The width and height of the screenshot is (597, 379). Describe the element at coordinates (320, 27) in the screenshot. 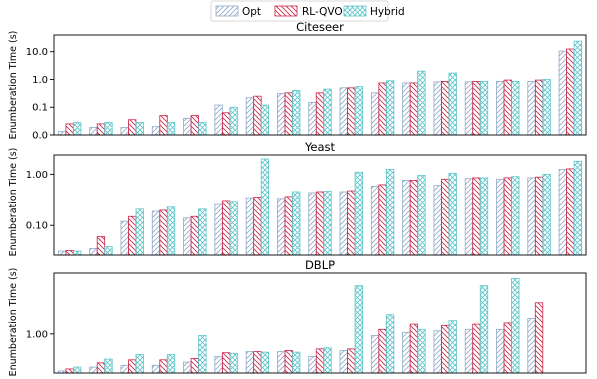

I see `chart-title: Citeseer` at that location.